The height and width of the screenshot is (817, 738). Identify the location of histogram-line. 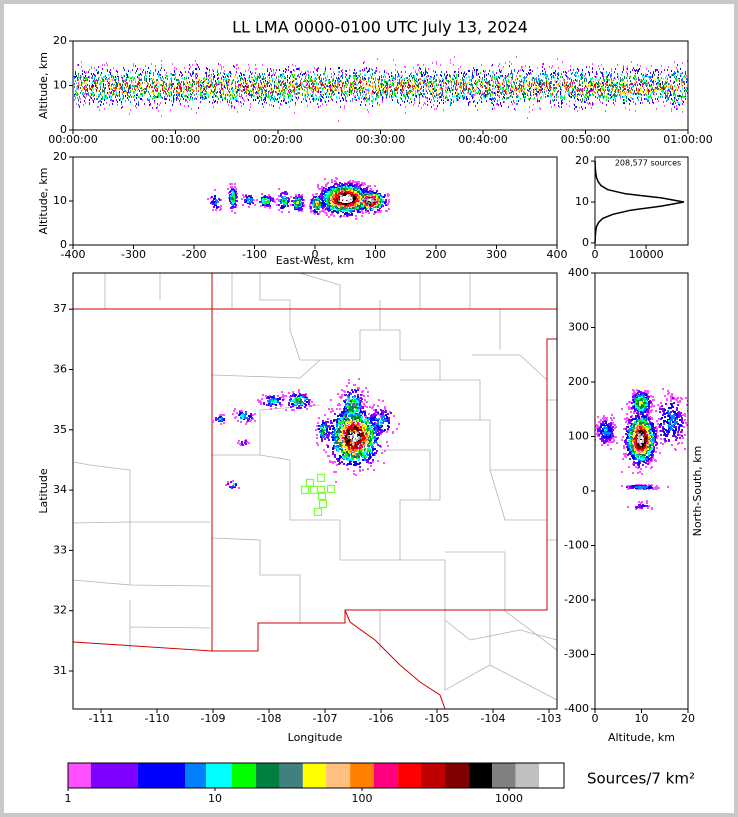
(639, 202).